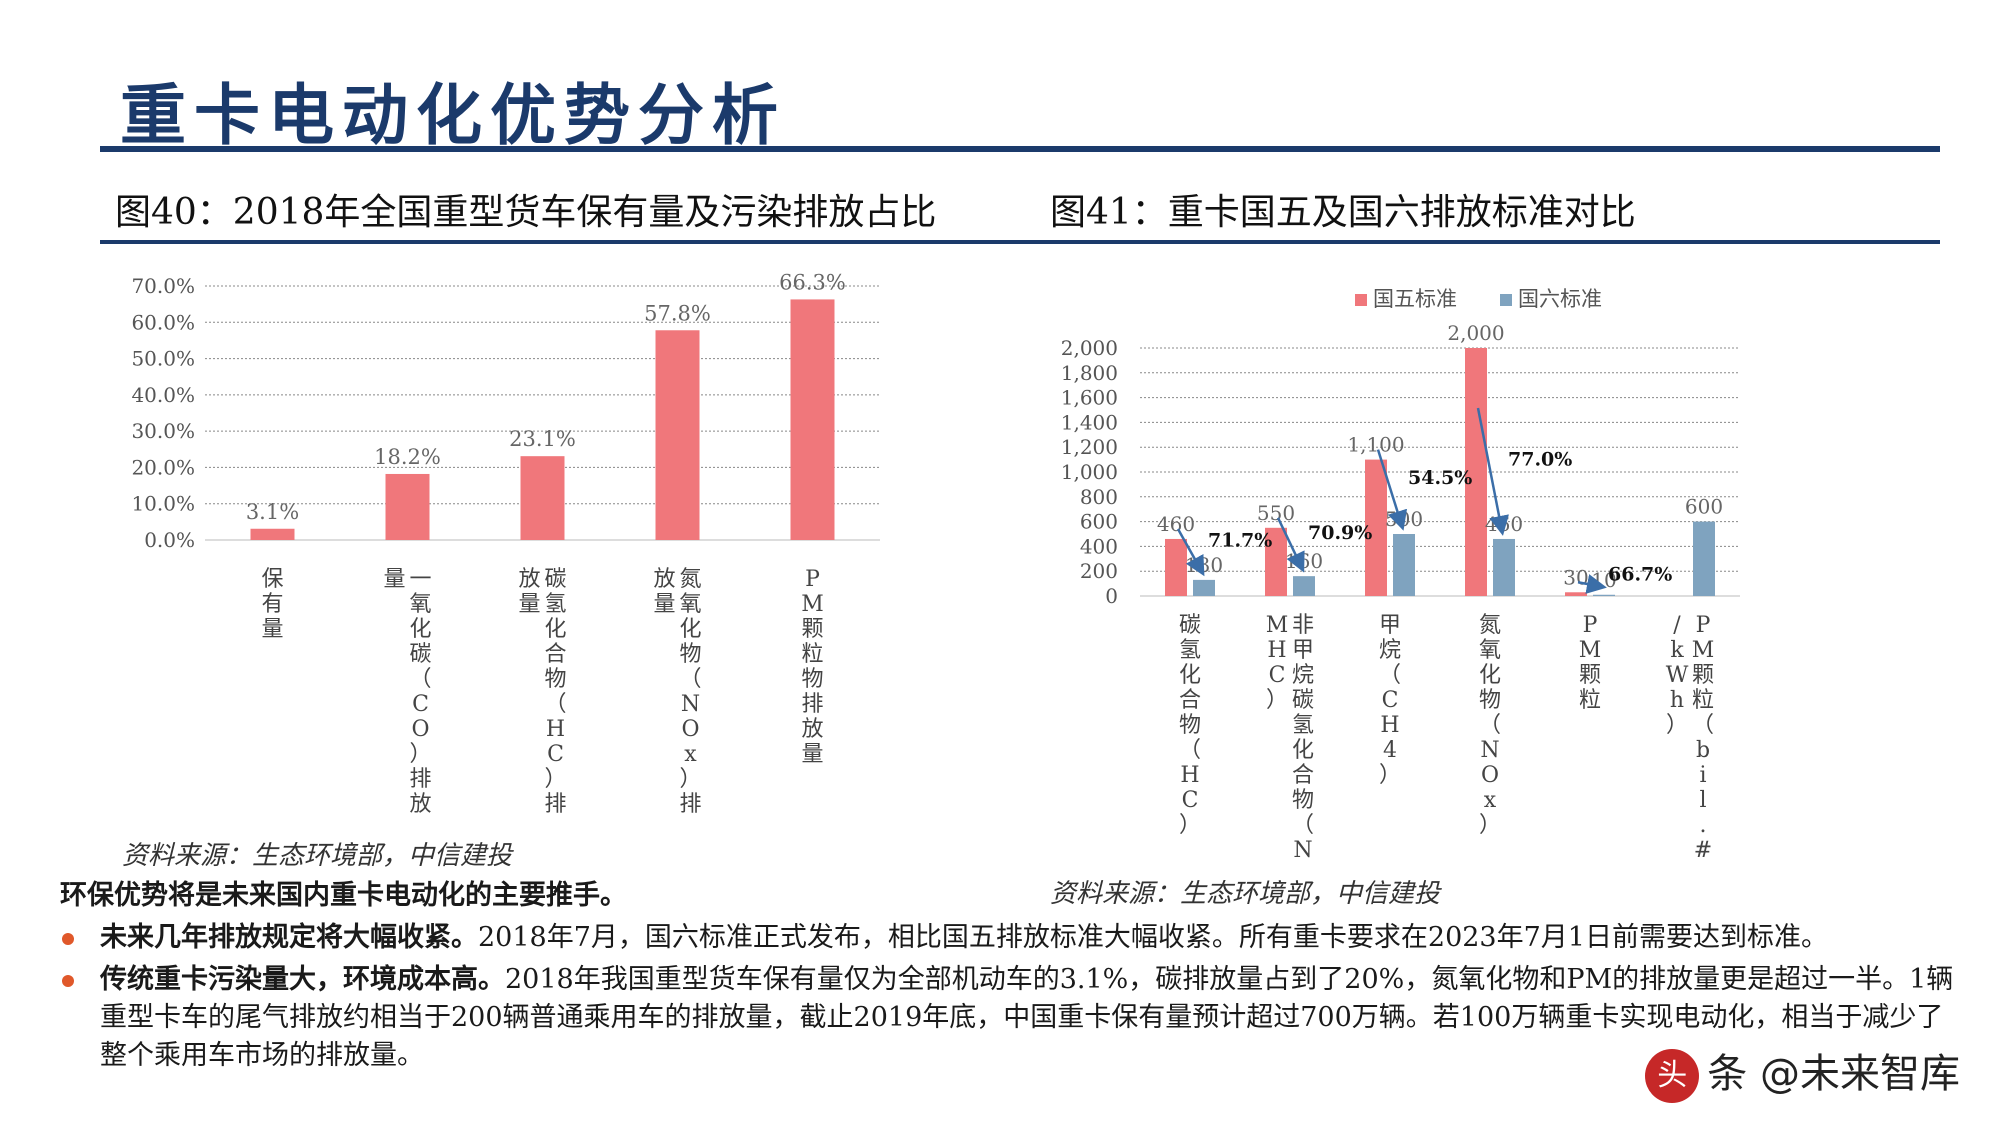 This screenshot has width=2000, height=1125. Describe the element at coordinates (163, 504) in the screenshot. I see `y-tick-label: 10.0%` at that location.